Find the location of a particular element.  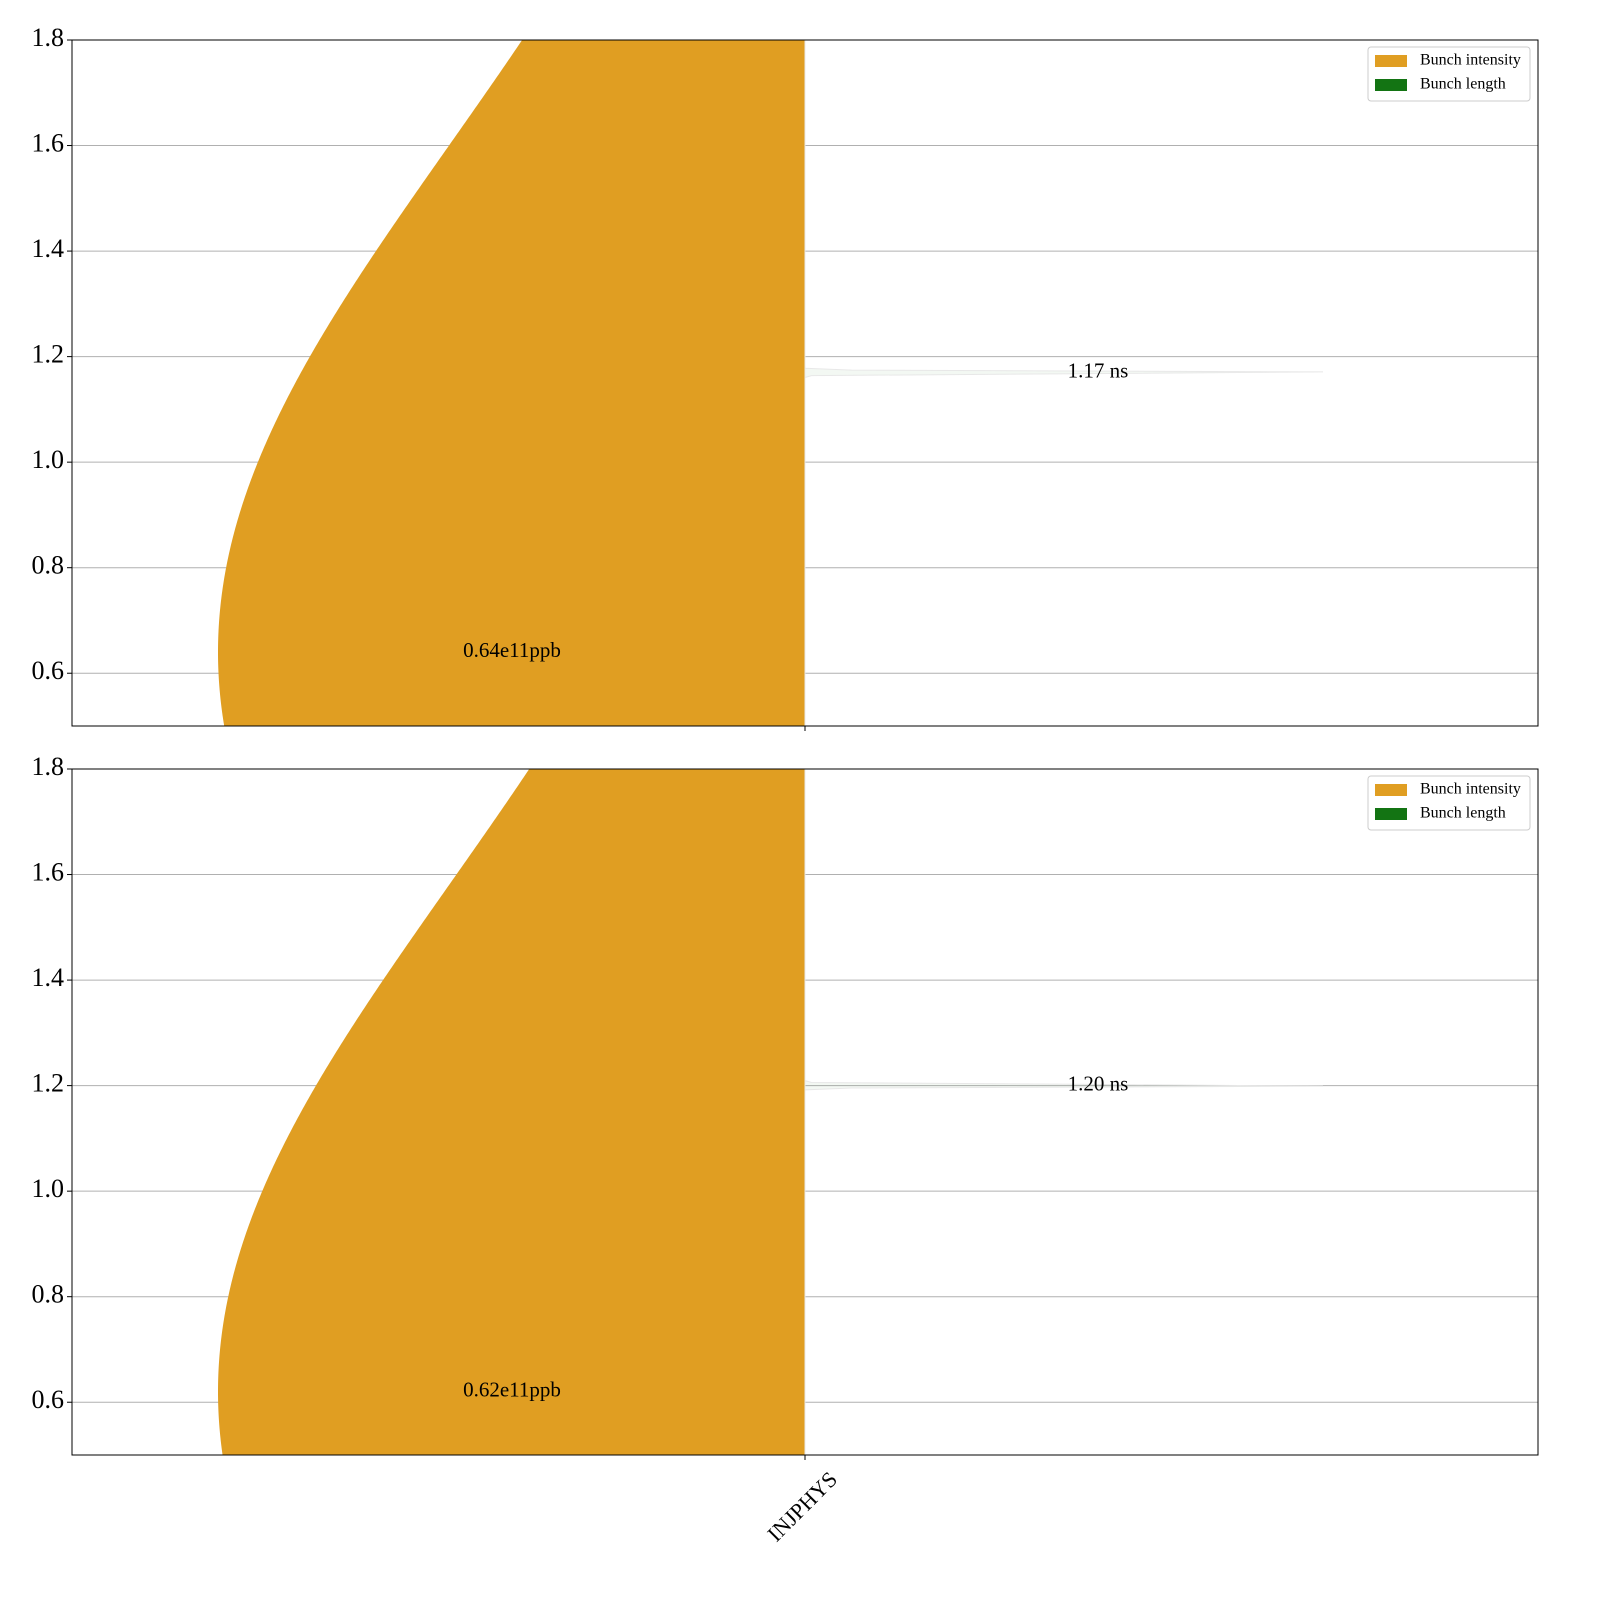

value-label: 1.20 ns is located at coordinates (1098, 1083).